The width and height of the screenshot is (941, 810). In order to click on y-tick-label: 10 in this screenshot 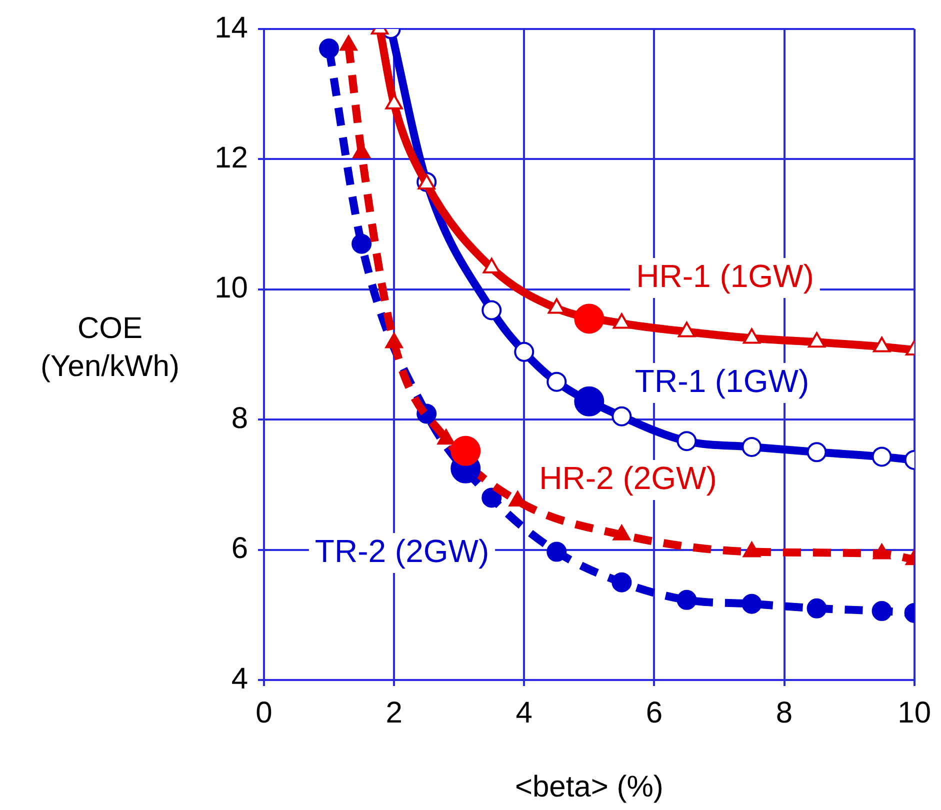, I will do `click(231, 288)`.